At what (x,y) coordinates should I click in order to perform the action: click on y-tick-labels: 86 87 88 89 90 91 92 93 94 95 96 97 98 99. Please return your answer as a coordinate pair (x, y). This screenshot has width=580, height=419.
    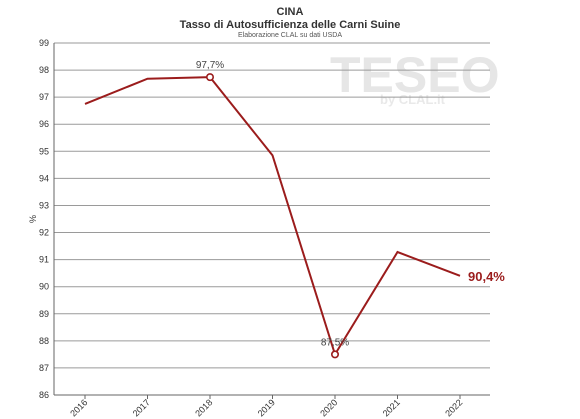
    Looking at the image, I should click on (44, 219).